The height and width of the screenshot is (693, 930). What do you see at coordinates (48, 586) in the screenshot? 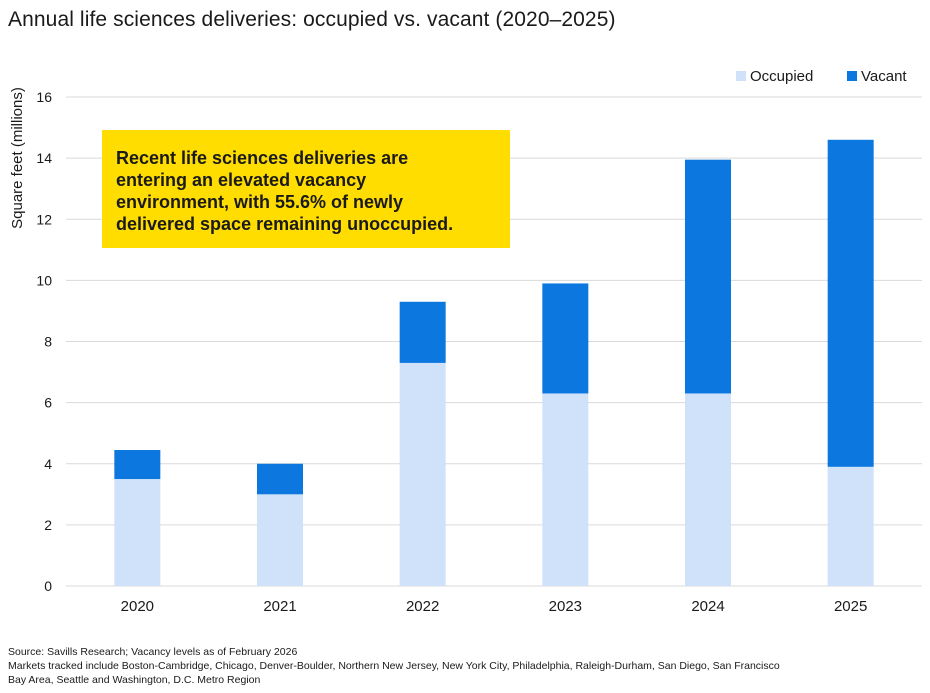
I see `y-tick-label: 0` at bounding box center [48, 586].